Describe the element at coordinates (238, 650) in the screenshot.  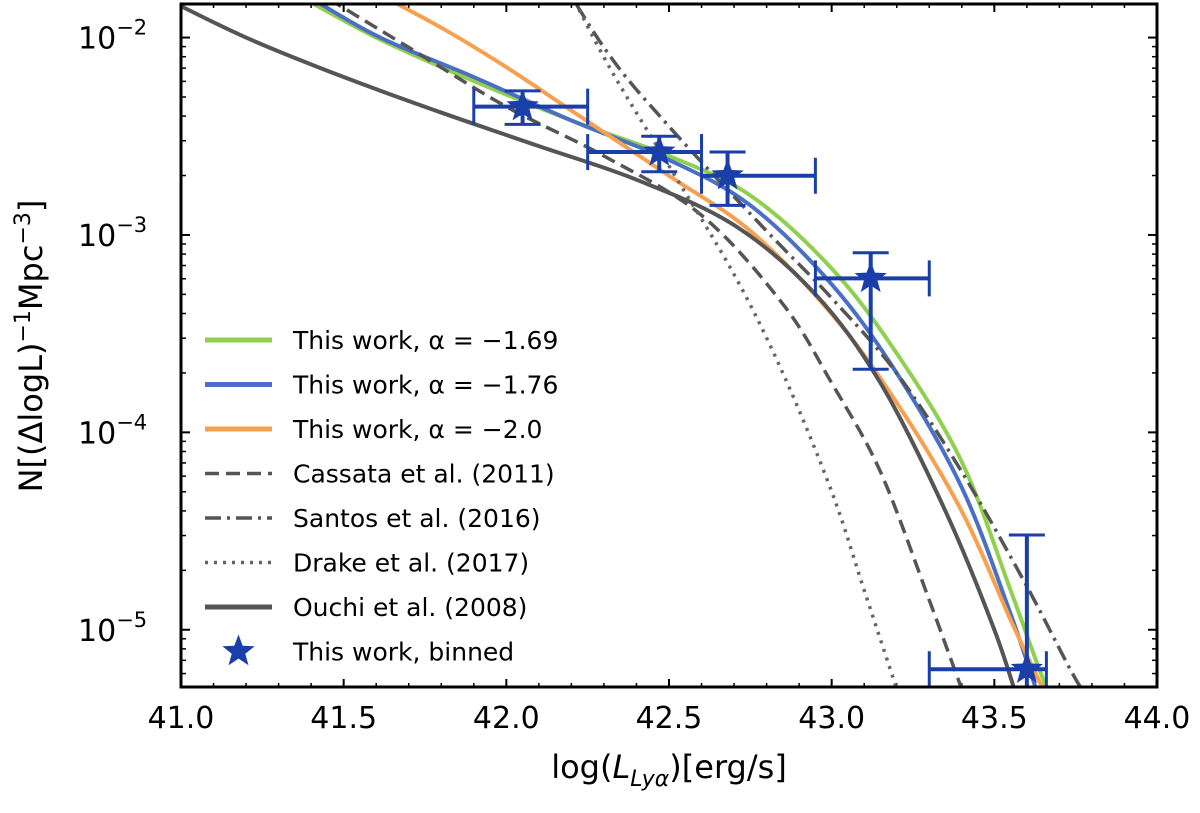
I see `legend-handle-star` at that location.